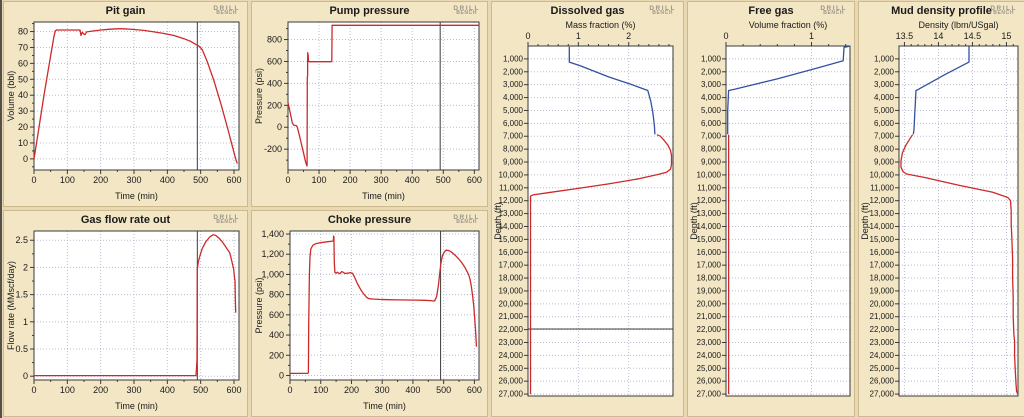  What do you see at coordinates (23, 143) in the screenshot?
I see `svg-text: 10` at bounding box center [23, 143].